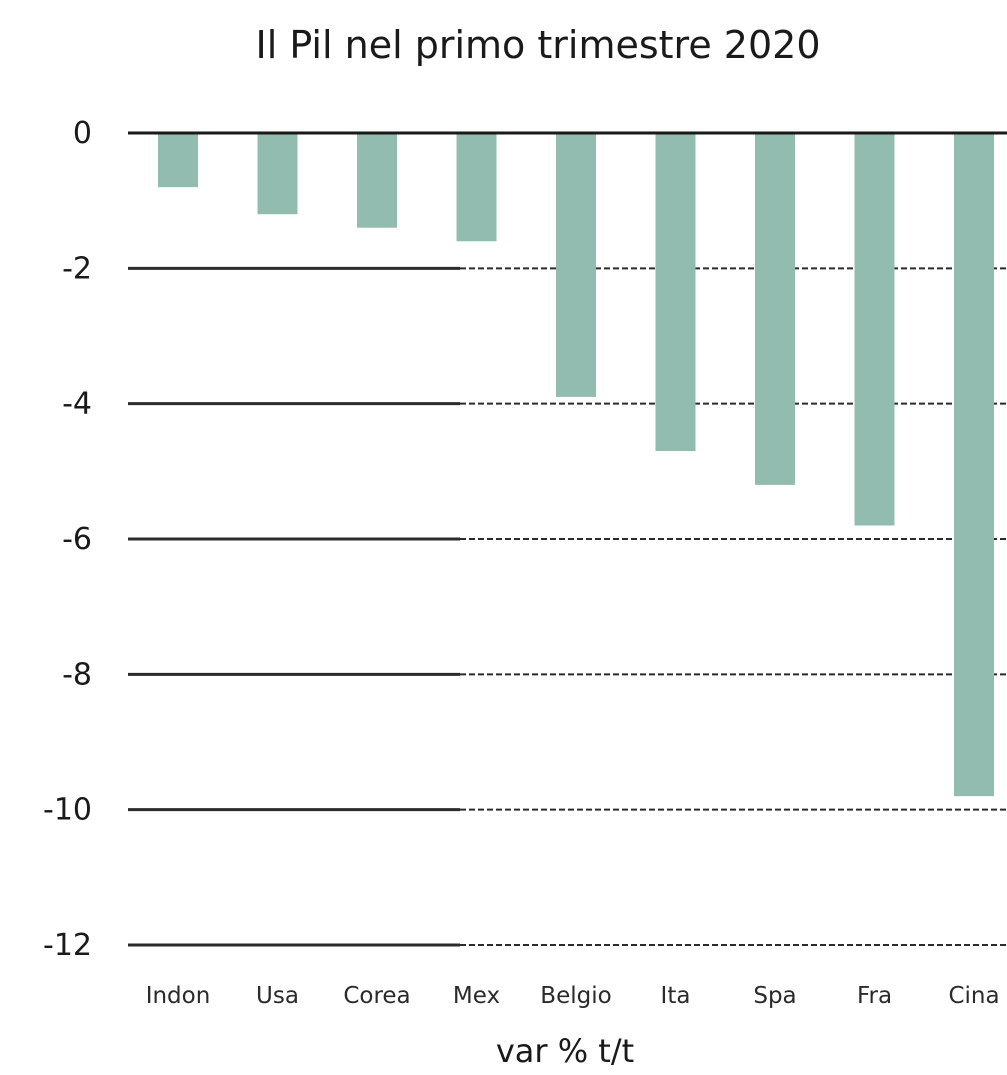  Describe the element at coordinates (538, 45) in the screenshot. I see `chart-title: Il Pil nel primo trimestre 2020` at that location.